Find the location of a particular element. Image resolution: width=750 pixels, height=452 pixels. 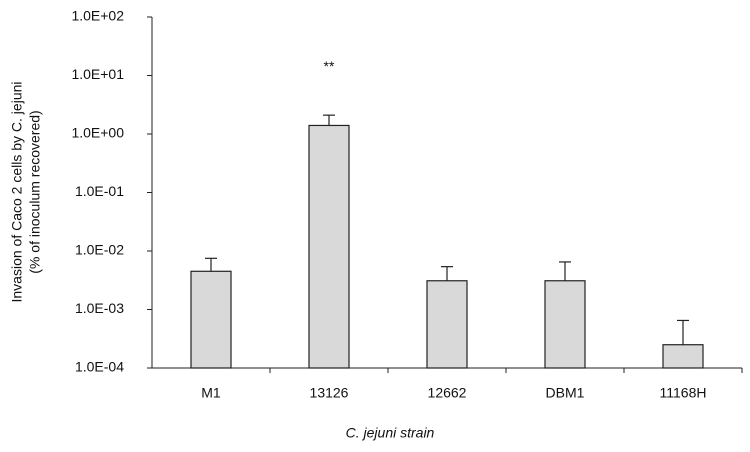

y-axis-label: Invasion of Caco 2 cells by C. jejuni is located at coordinates (17, 192).